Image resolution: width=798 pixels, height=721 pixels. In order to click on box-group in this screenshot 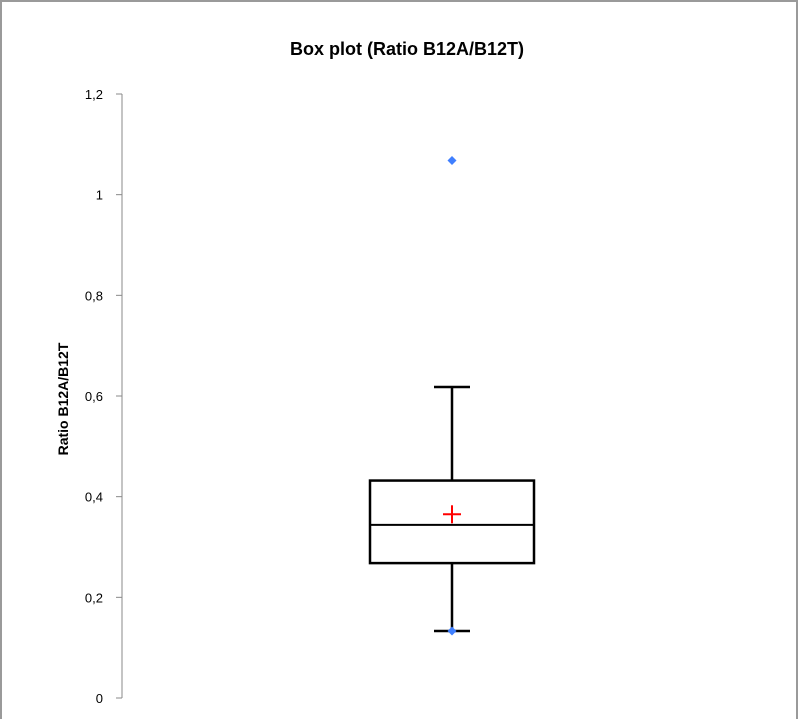, I will do `click(452, 509)`.